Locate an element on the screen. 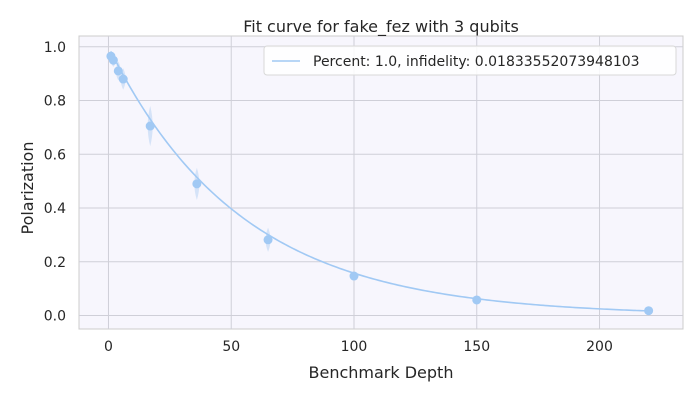 The width and height of the screenshot is (700, 400). x-tick-label: 0 is located at coordinates (108, 347).